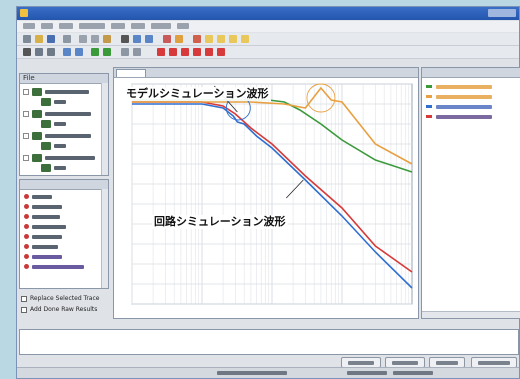 This screenshot has height=379, width=520. What do you see at coordinates (27, 39) in the screenshot?
I see `new-icon` at bounding box center [27, 39].